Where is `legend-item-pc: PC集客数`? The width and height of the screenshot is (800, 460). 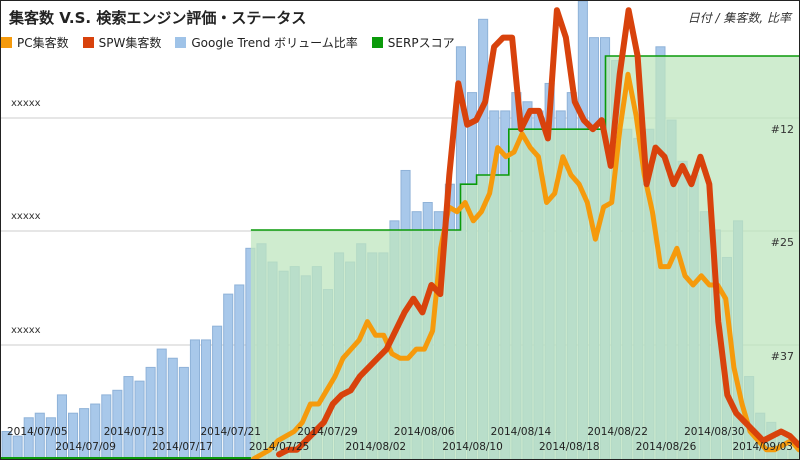 legend-item-pc: PC集客数 is located at coordinates (35, 42).